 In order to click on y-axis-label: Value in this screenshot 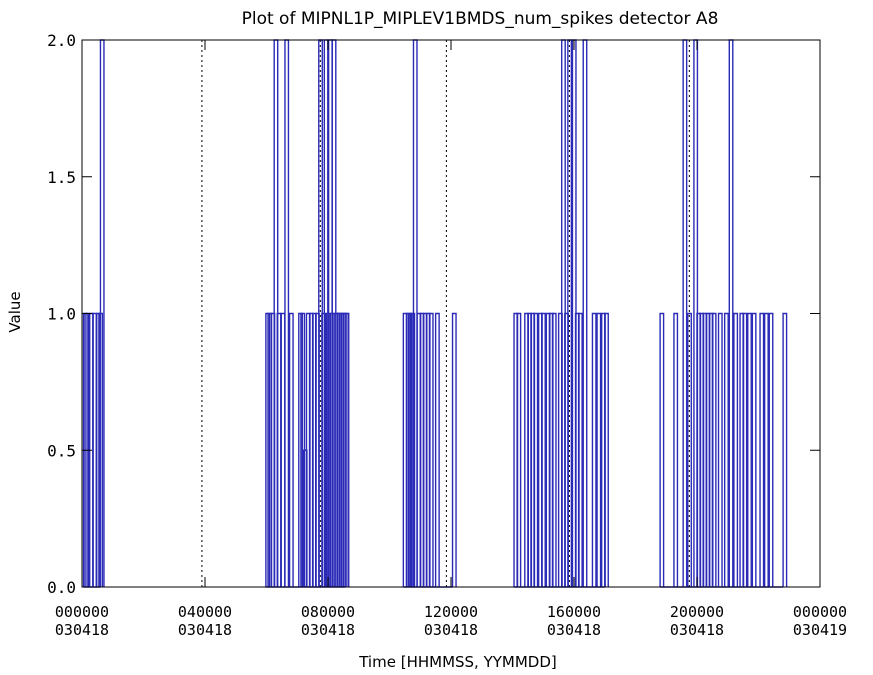, I will do `click(15, 311)`.